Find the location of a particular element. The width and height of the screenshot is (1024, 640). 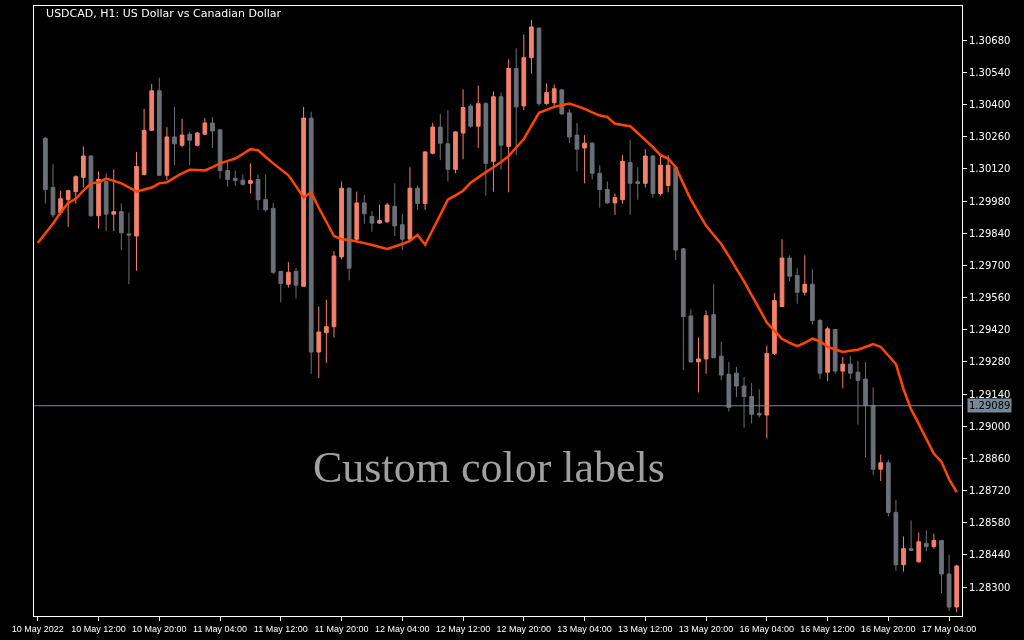

y-tick-label: 1.29140 is located at coordinates (990, 394).